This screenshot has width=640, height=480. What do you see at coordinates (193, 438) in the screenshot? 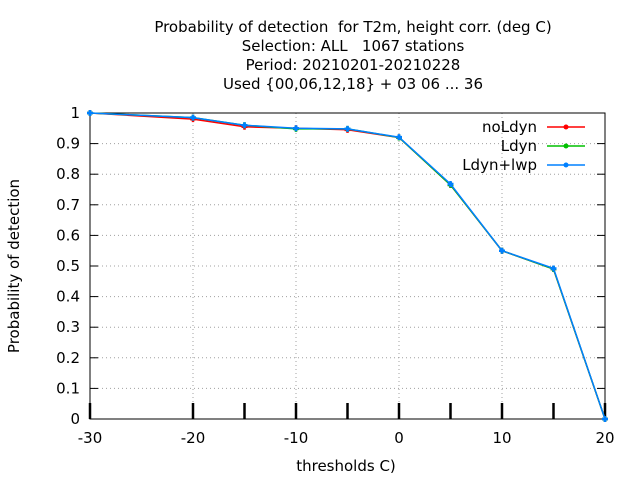
I see `x-tick-label: -20` at bounding box center [193, 438].